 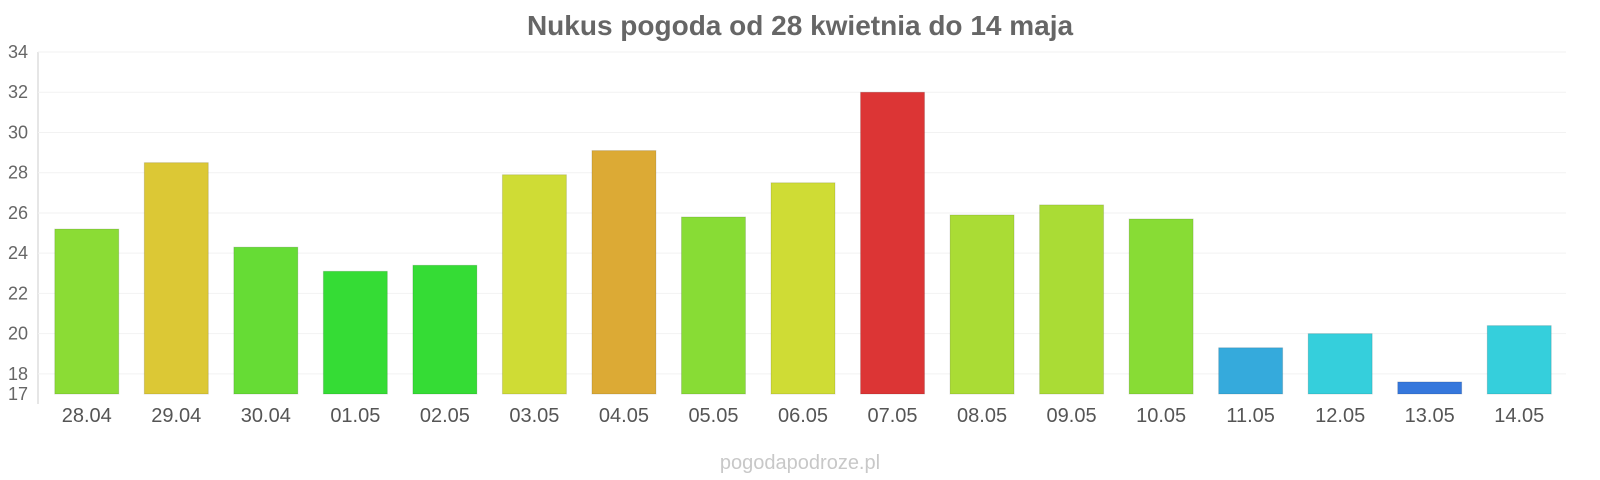 I want to click on x-tick-label: 11.05, so click(x=1250, y=416).